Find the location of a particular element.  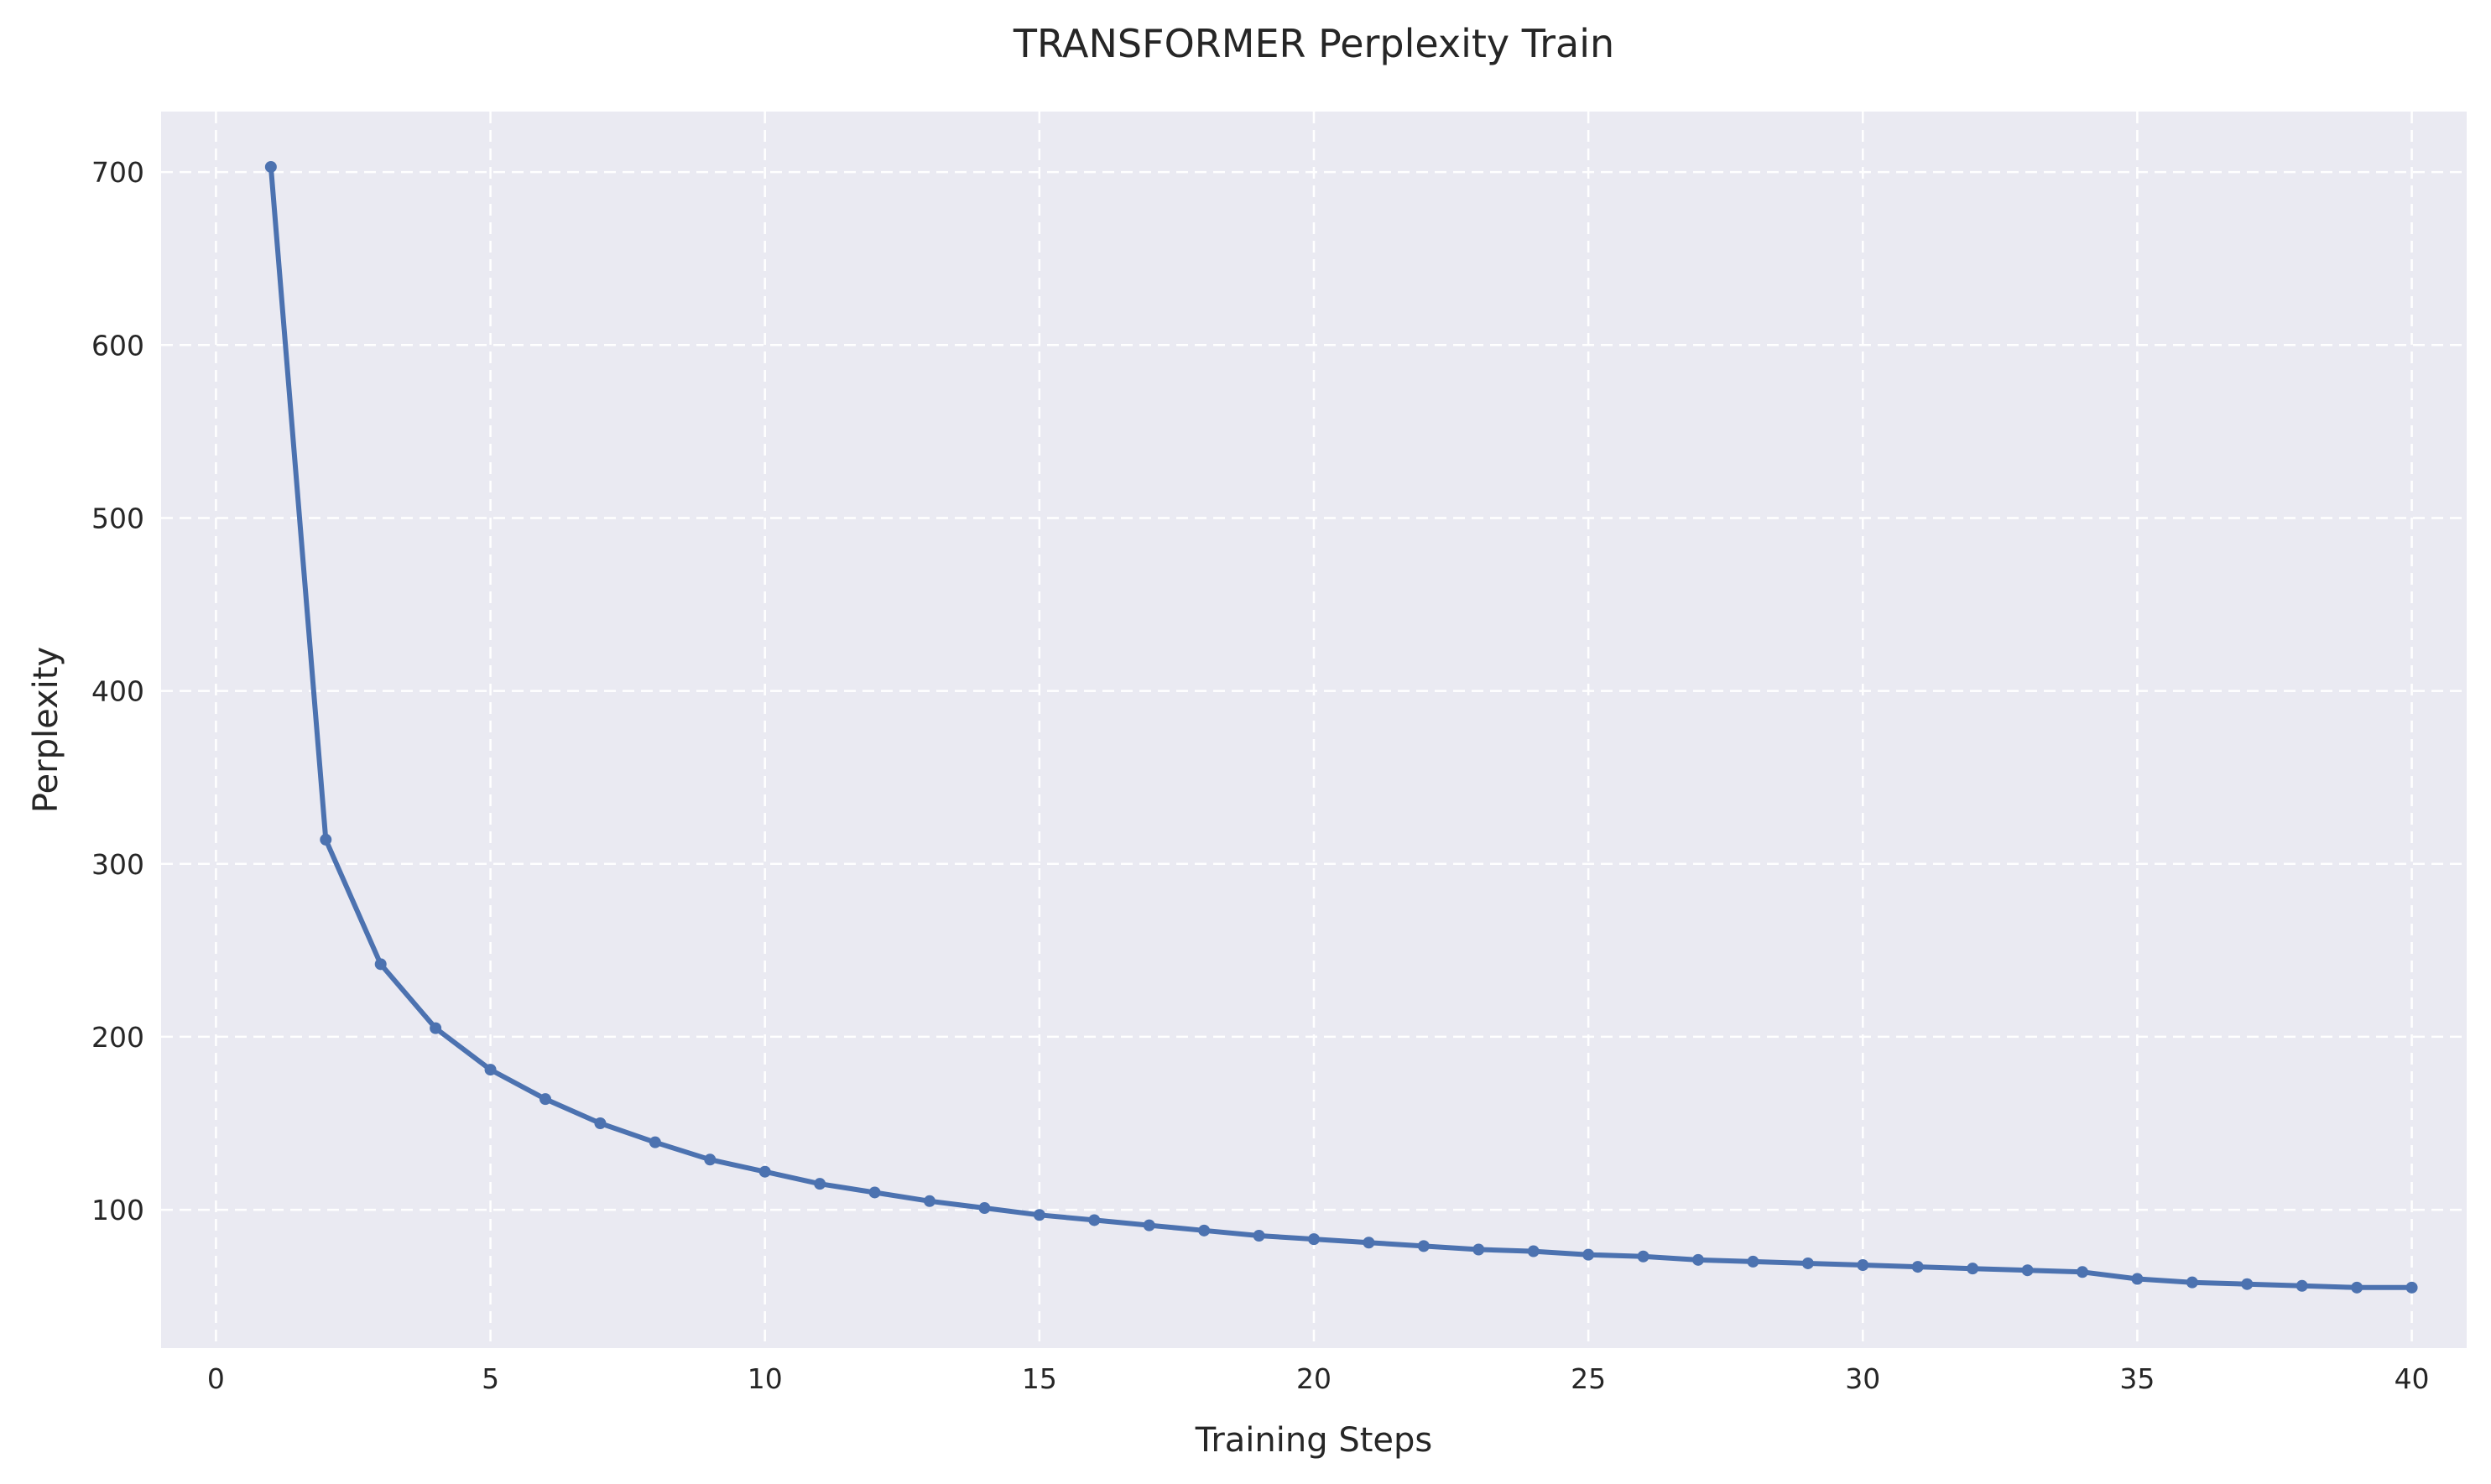

x-tick-label: 30 is located at coordinates (1862, 1378).